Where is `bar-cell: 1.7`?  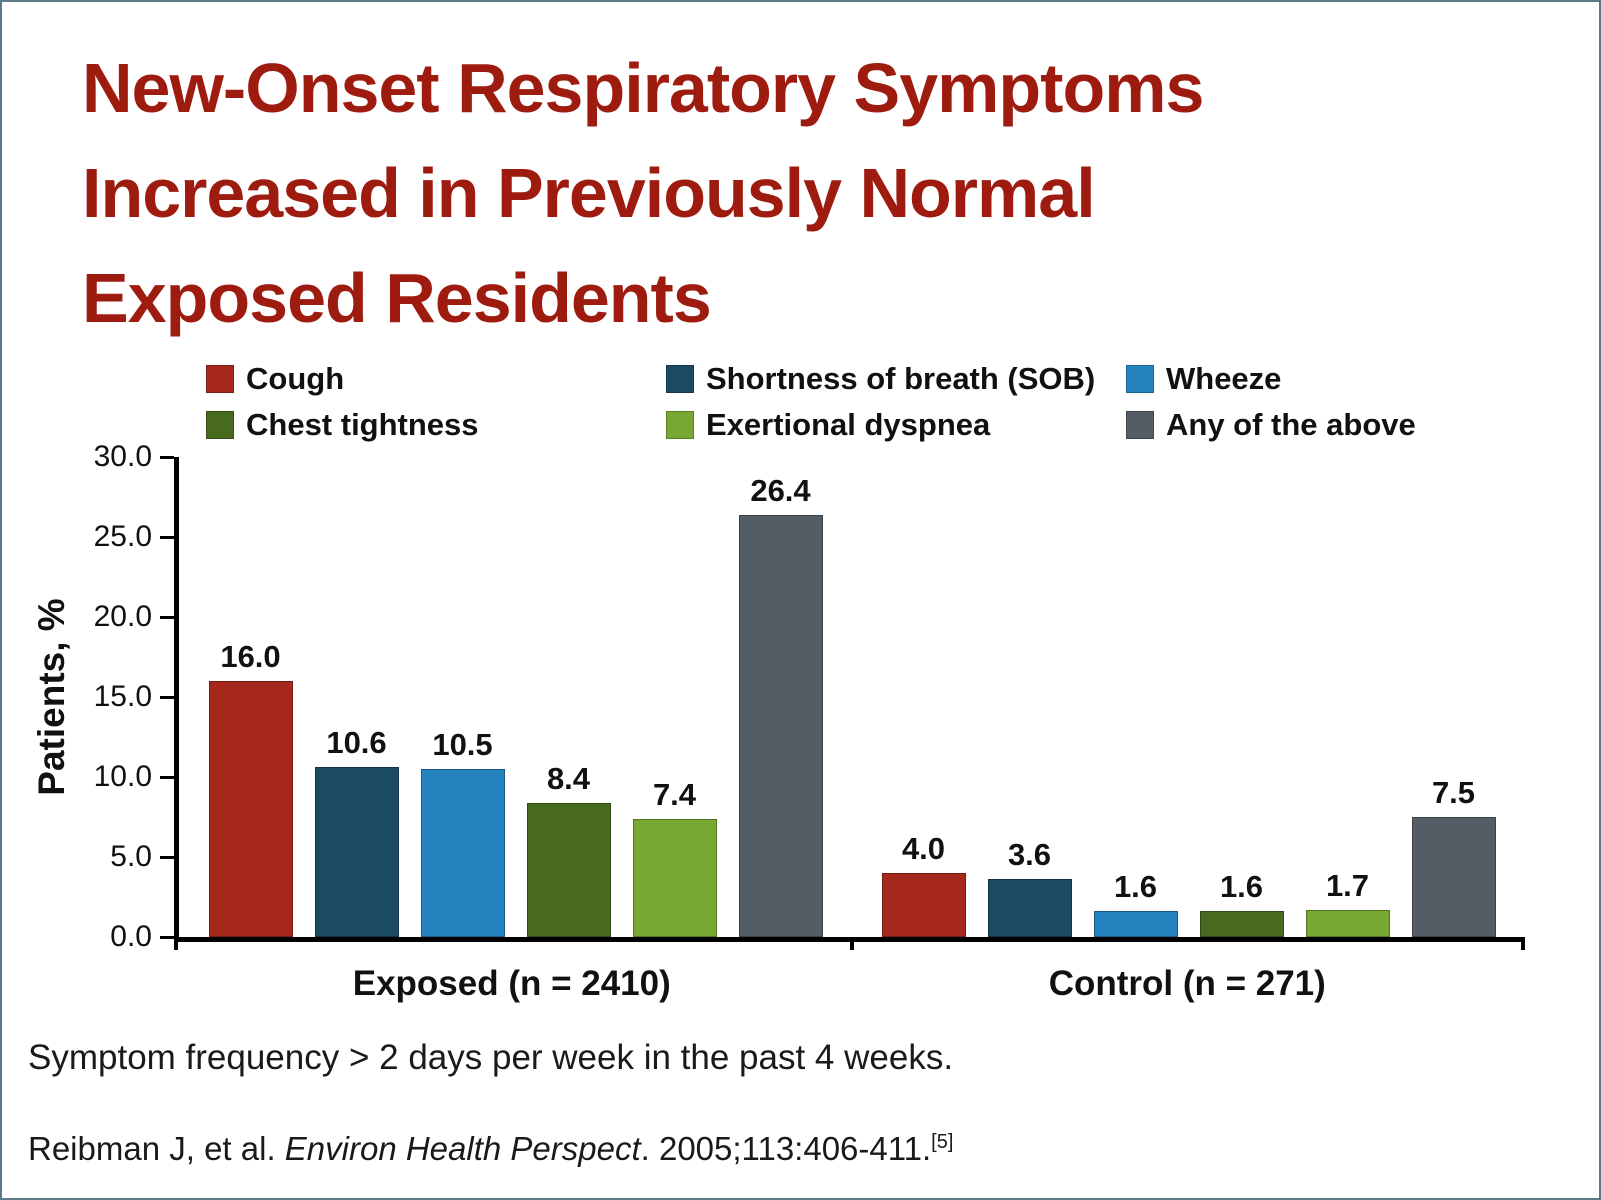 bar-cell: 1.7 is located at coordinates (1347, 697).